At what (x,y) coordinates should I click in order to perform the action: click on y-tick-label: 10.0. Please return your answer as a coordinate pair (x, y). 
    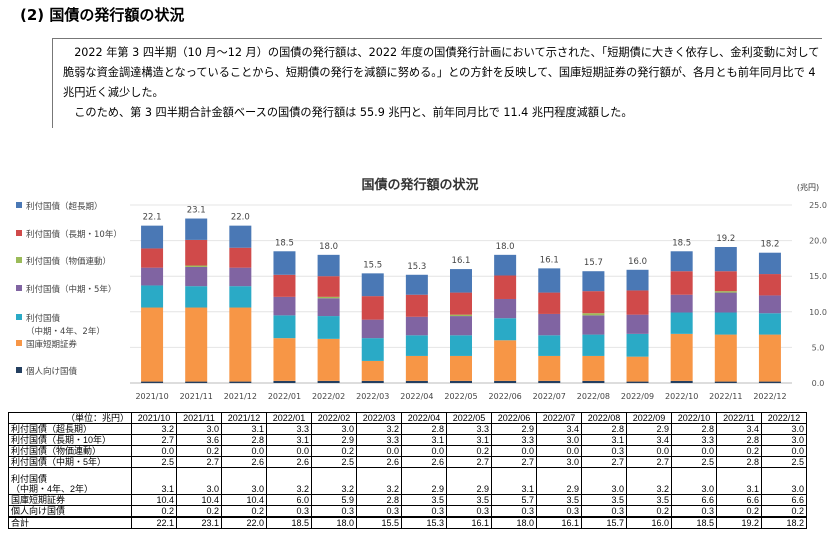
    Looking at the image, I should click on (818, 312).